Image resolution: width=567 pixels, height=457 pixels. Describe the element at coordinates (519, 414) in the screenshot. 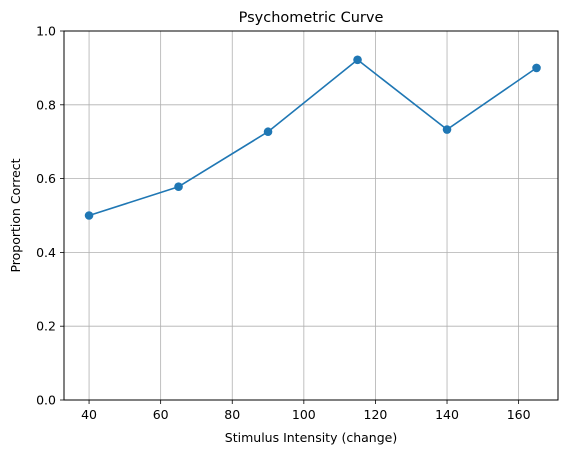

I see `x-tick-label: 160` at that location.